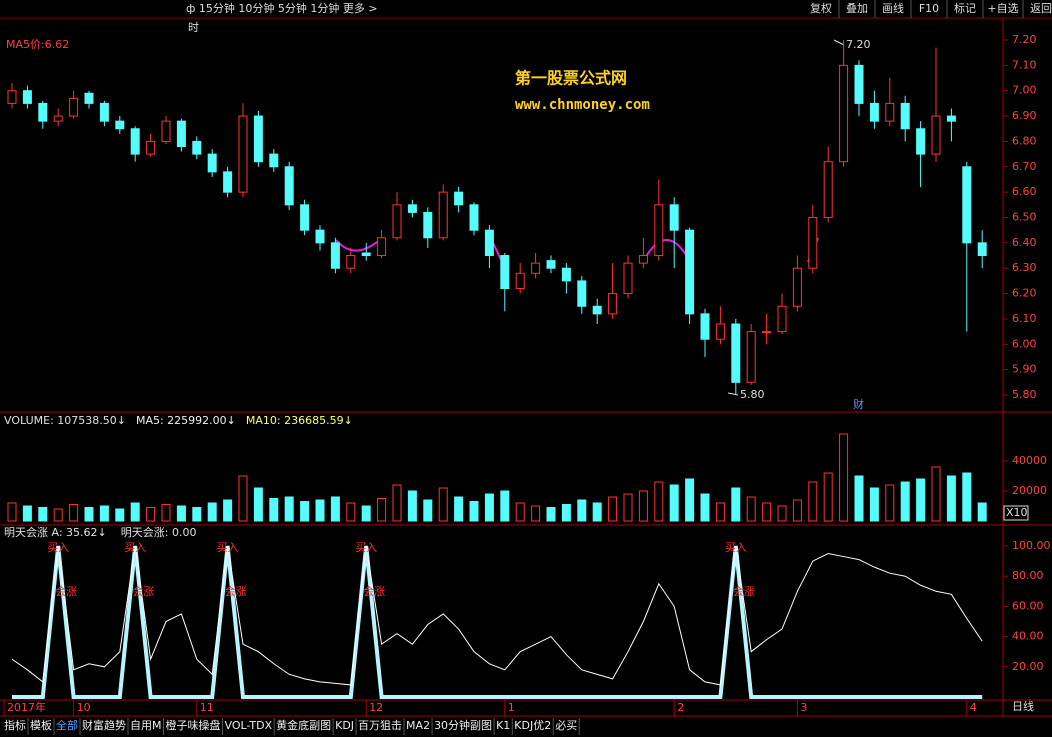 The height and width of the screenshot is (737, 1052). Describe the element at coordinates (380, 725) in the screenshot. I see `tab: 百万狙击` at that location.